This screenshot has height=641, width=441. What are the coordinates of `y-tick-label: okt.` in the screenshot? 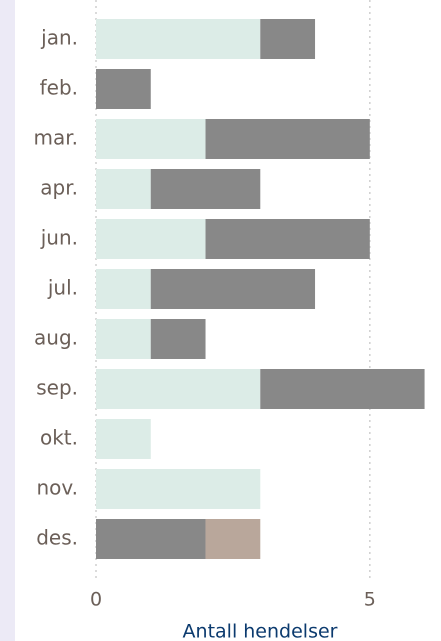 It's located at (59, 438).